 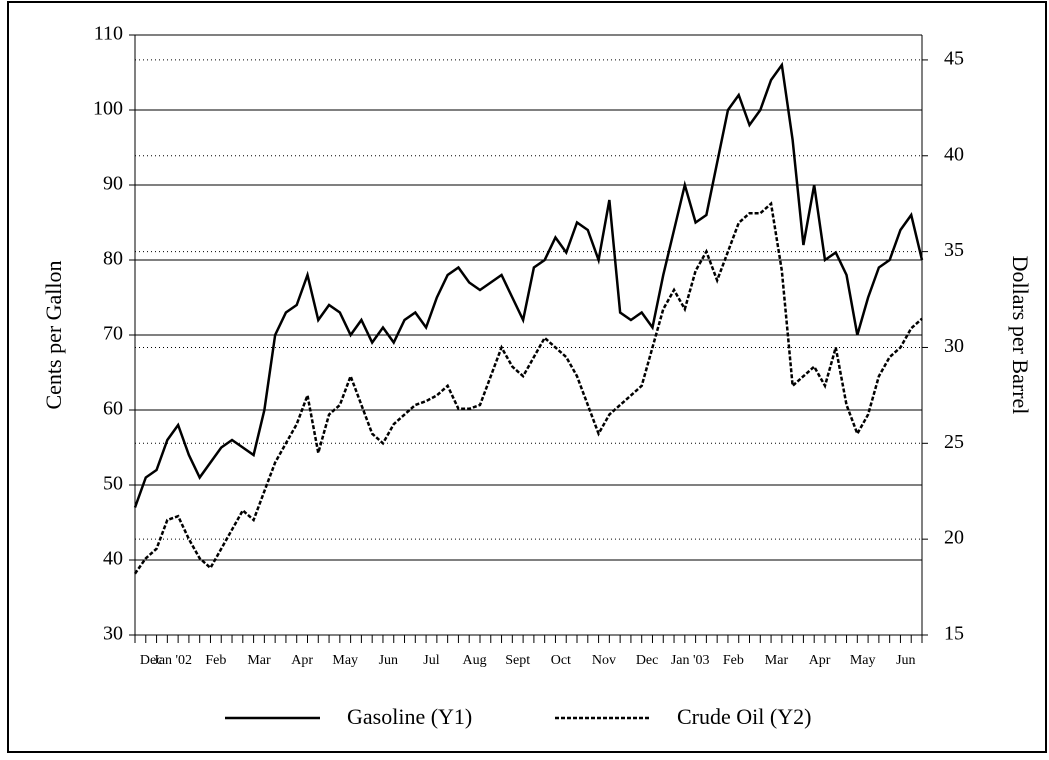 I want to click on y2-tick-label: 15, so click(x=954, y=634).